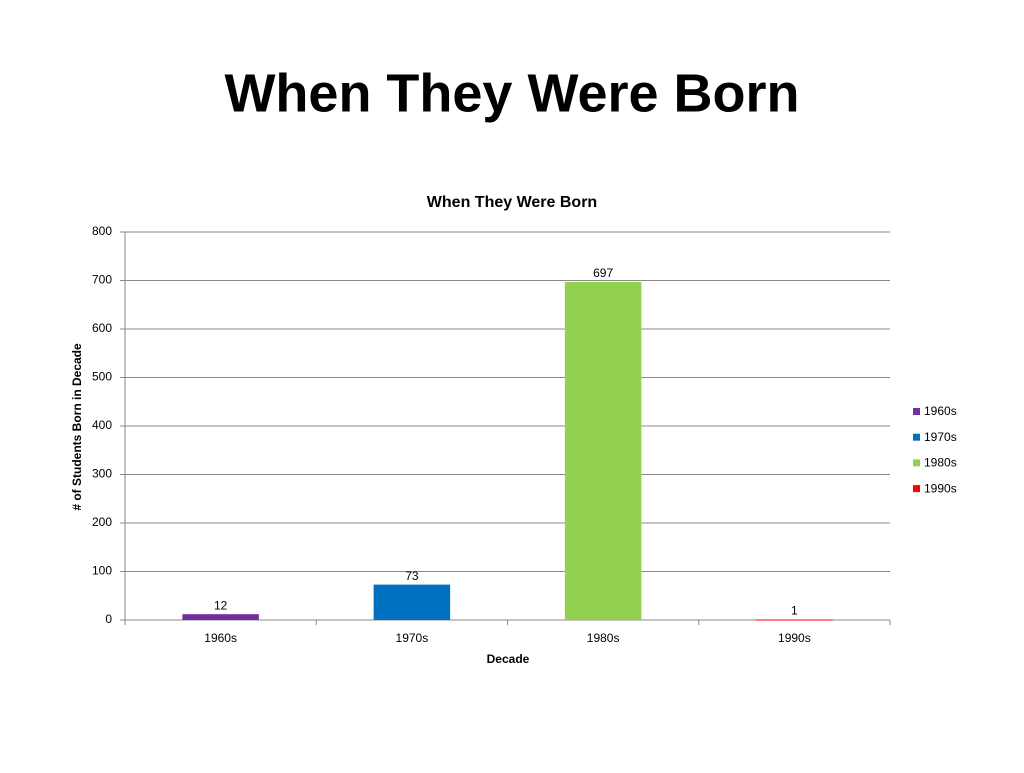  Describe the element at coordinates (221, 605) in the screenshot. I see `data-label: 12` at that location.